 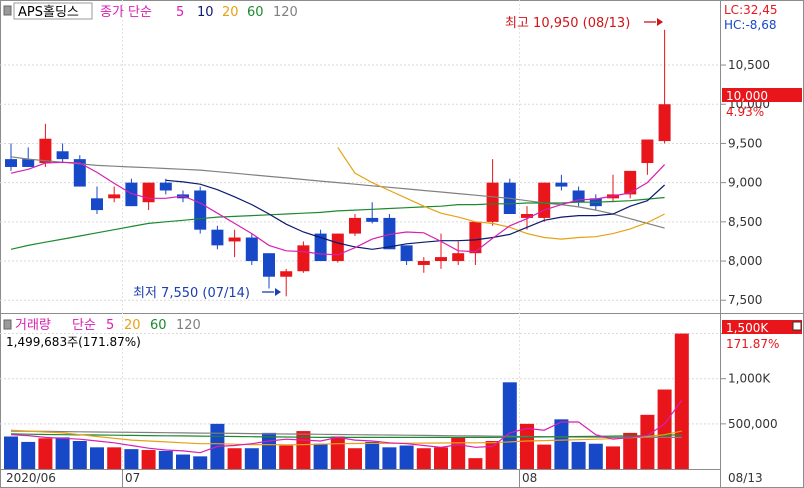 What do you see at coordinates (745, 478) in the screenshot?
I see `x-right-label: 08/13` at bounding box center [745, 478].